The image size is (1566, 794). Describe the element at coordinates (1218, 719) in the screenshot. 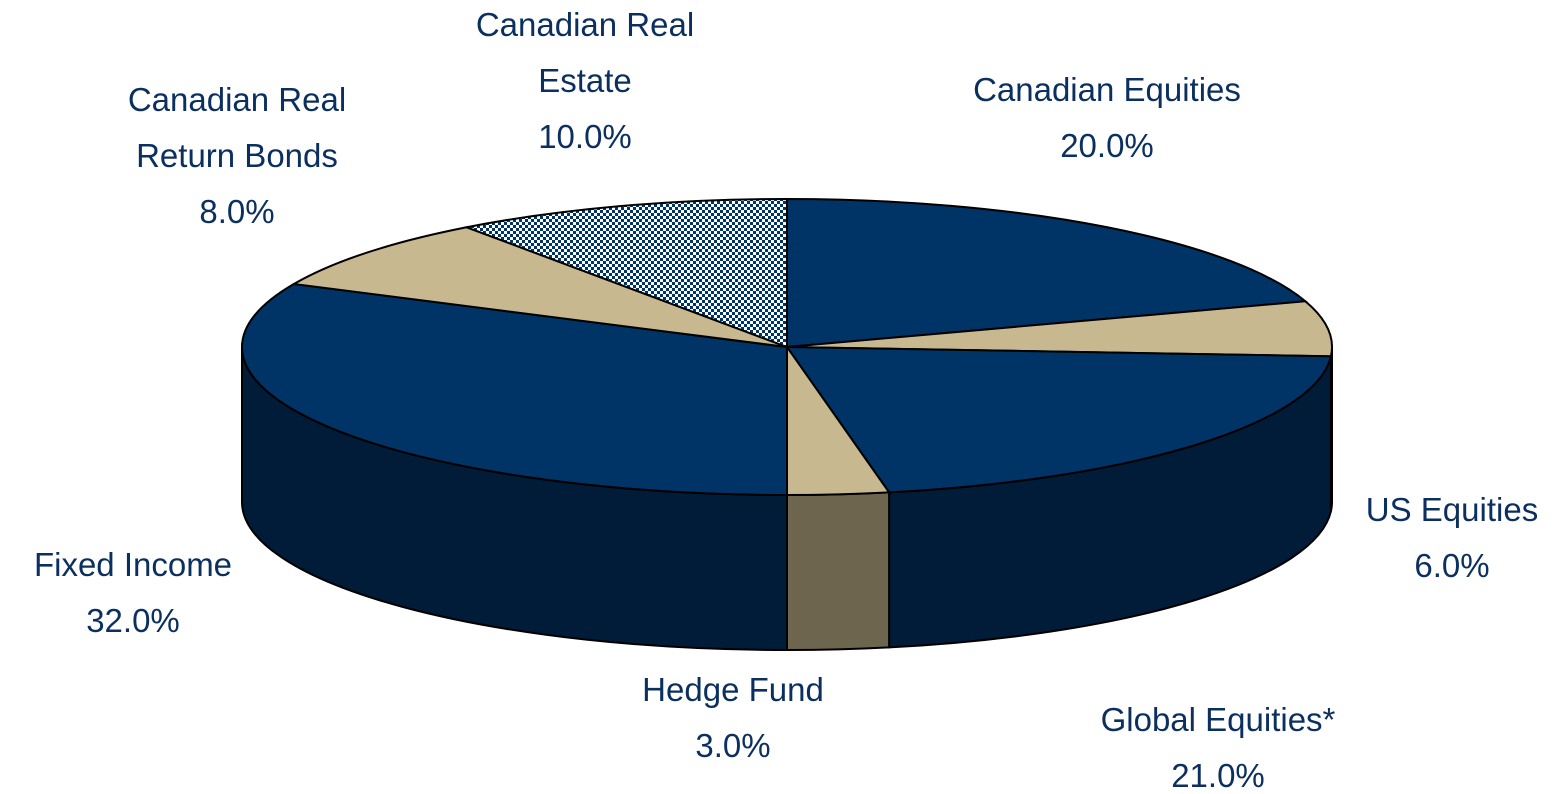

I see `category-name: Global Equities*` at that location.